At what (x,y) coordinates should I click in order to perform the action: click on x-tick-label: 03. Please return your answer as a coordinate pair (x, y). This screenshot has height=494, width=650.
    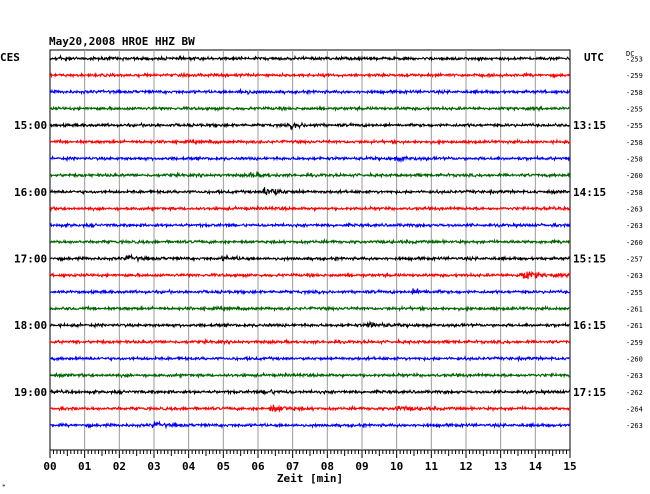
    Looking at the image, I should click on (153, 466).